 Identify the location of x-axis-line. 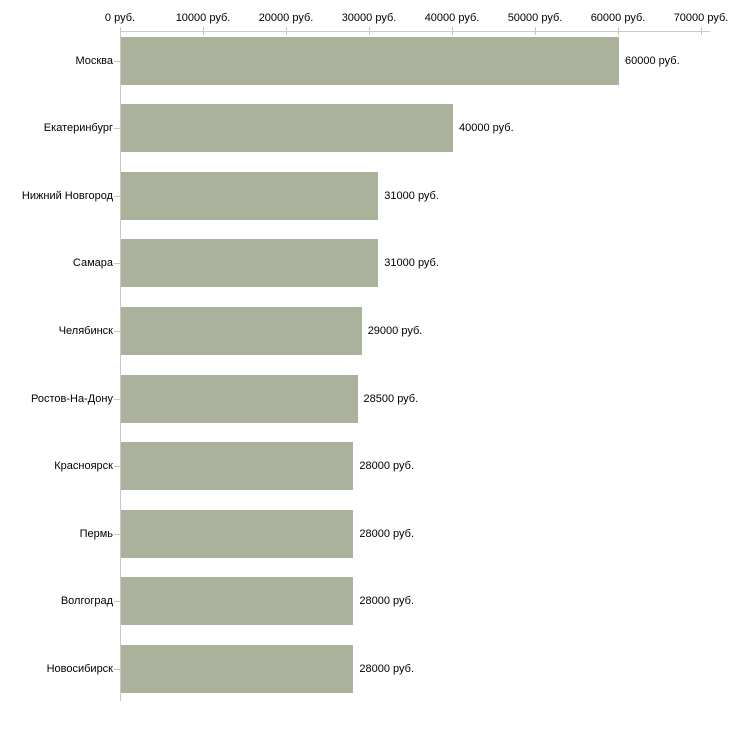
(415, 31).